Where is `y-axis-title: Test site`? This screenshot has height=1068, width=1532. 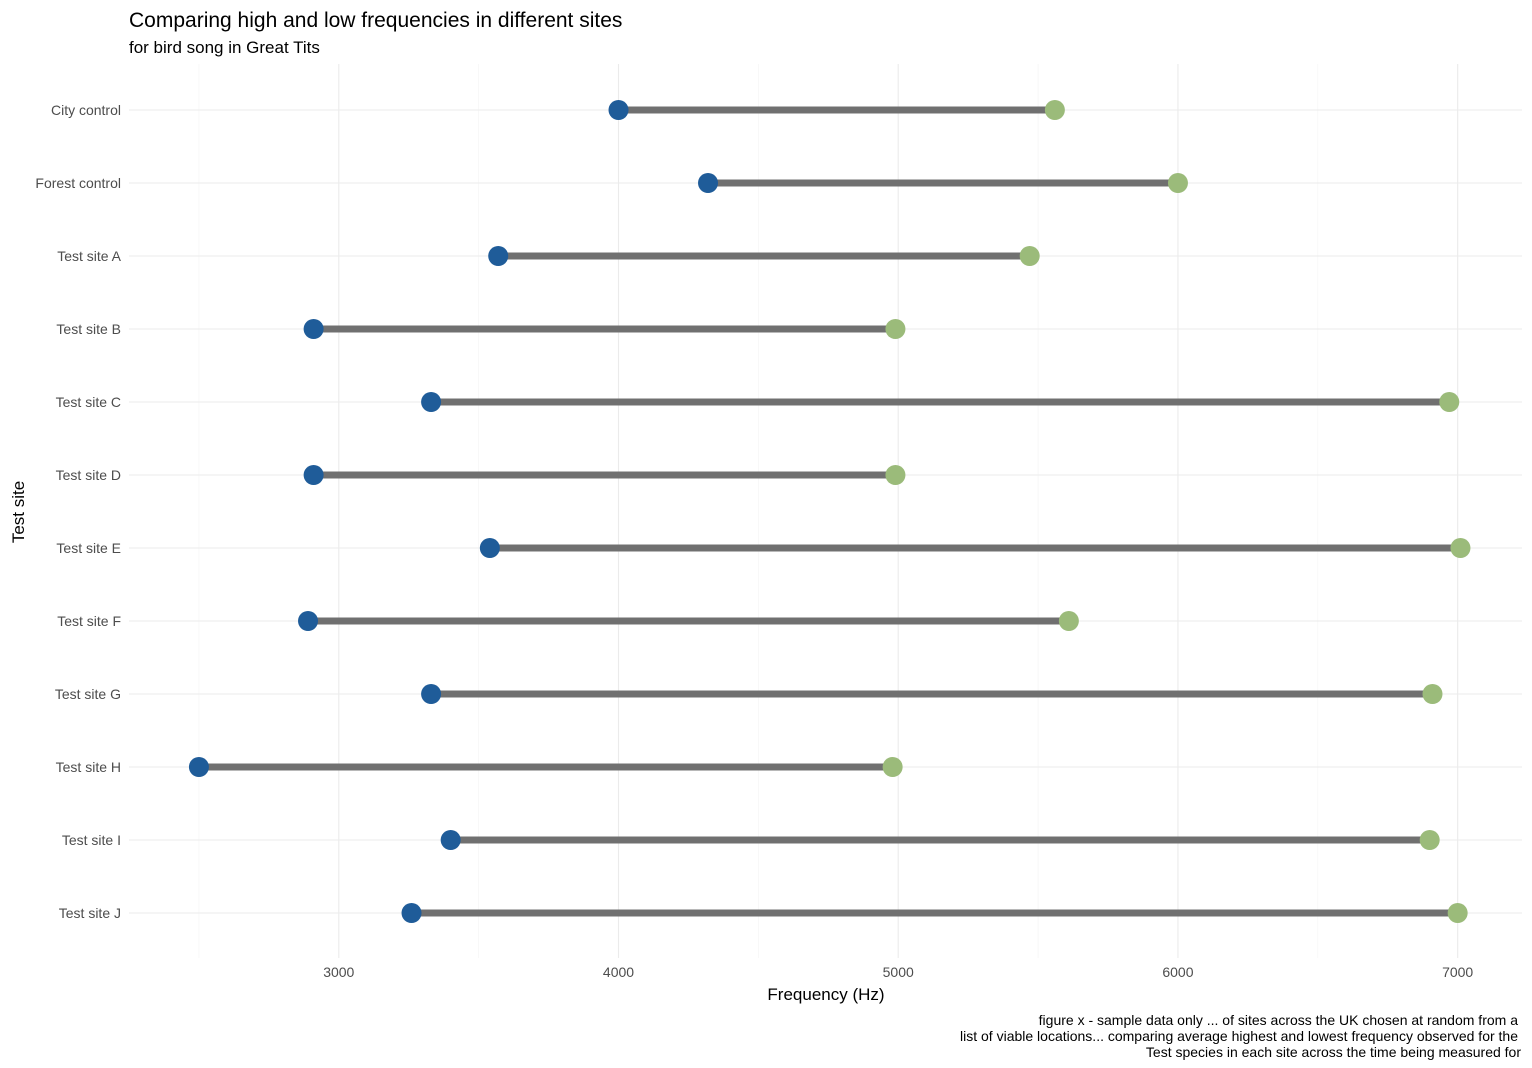 y-axis-title: Test site is located at coordinates (18, 512).